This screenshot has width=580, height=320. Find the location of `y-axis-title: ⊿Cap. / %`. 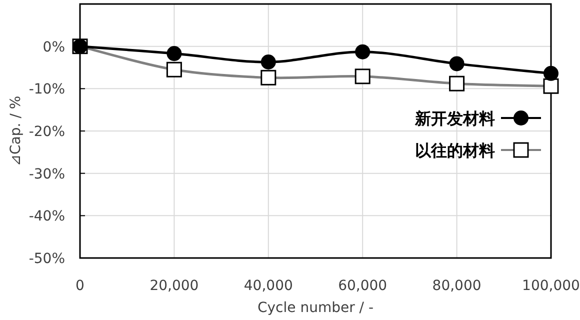

y-axis-title: ⊿Cap. / % is located at coordinates (16, 131).